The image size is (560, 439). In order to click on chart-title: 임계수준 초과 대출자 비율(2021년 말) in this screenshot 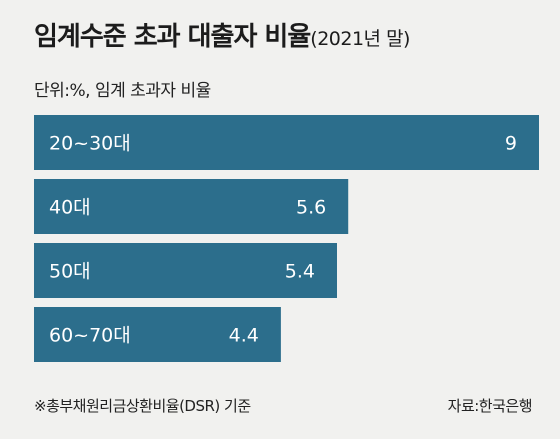, I will do `click(222, 34)`.